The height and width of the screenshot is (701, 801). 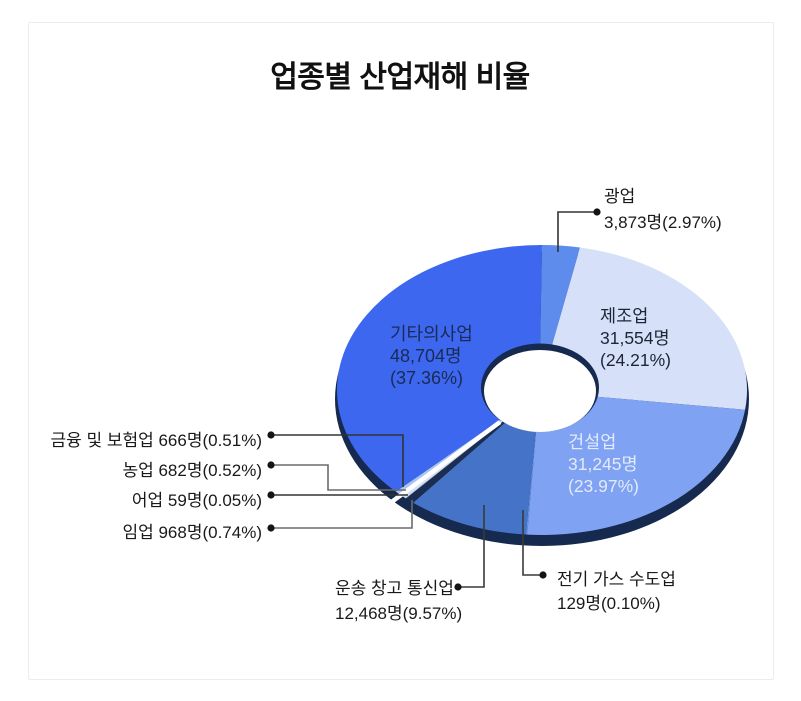 What do you see at coordinates (192, 470) in the screenshot?
I see `callout-agriculture: 농업 682명(0.52%)` at bounding box center [192, 470].